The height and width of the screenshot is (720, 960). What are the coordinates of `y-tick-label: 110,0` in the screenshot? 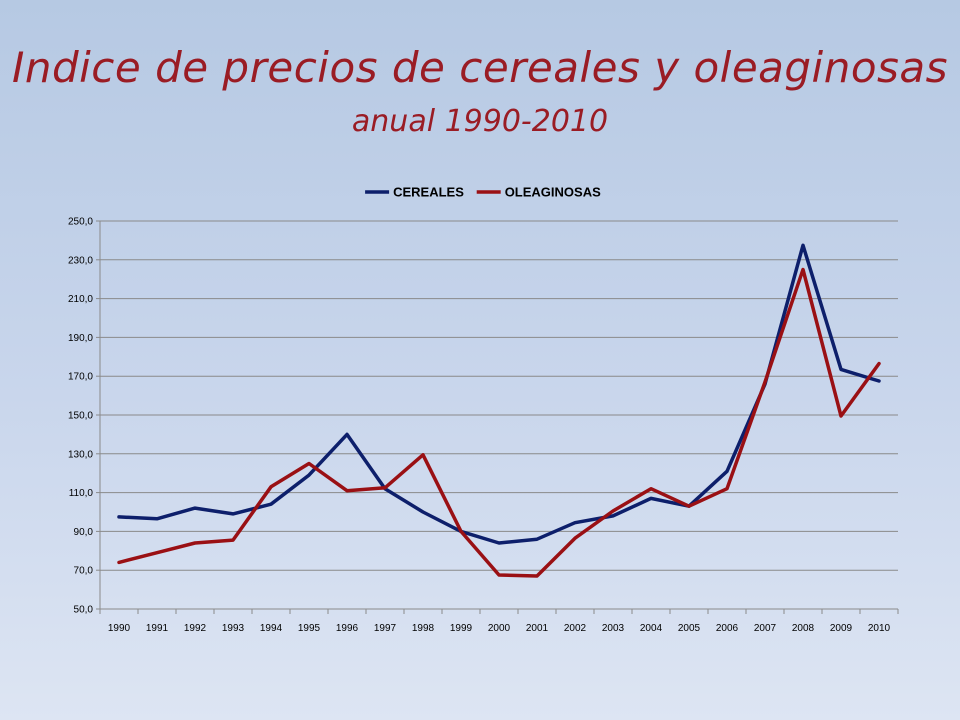 It's located at (81, 493).